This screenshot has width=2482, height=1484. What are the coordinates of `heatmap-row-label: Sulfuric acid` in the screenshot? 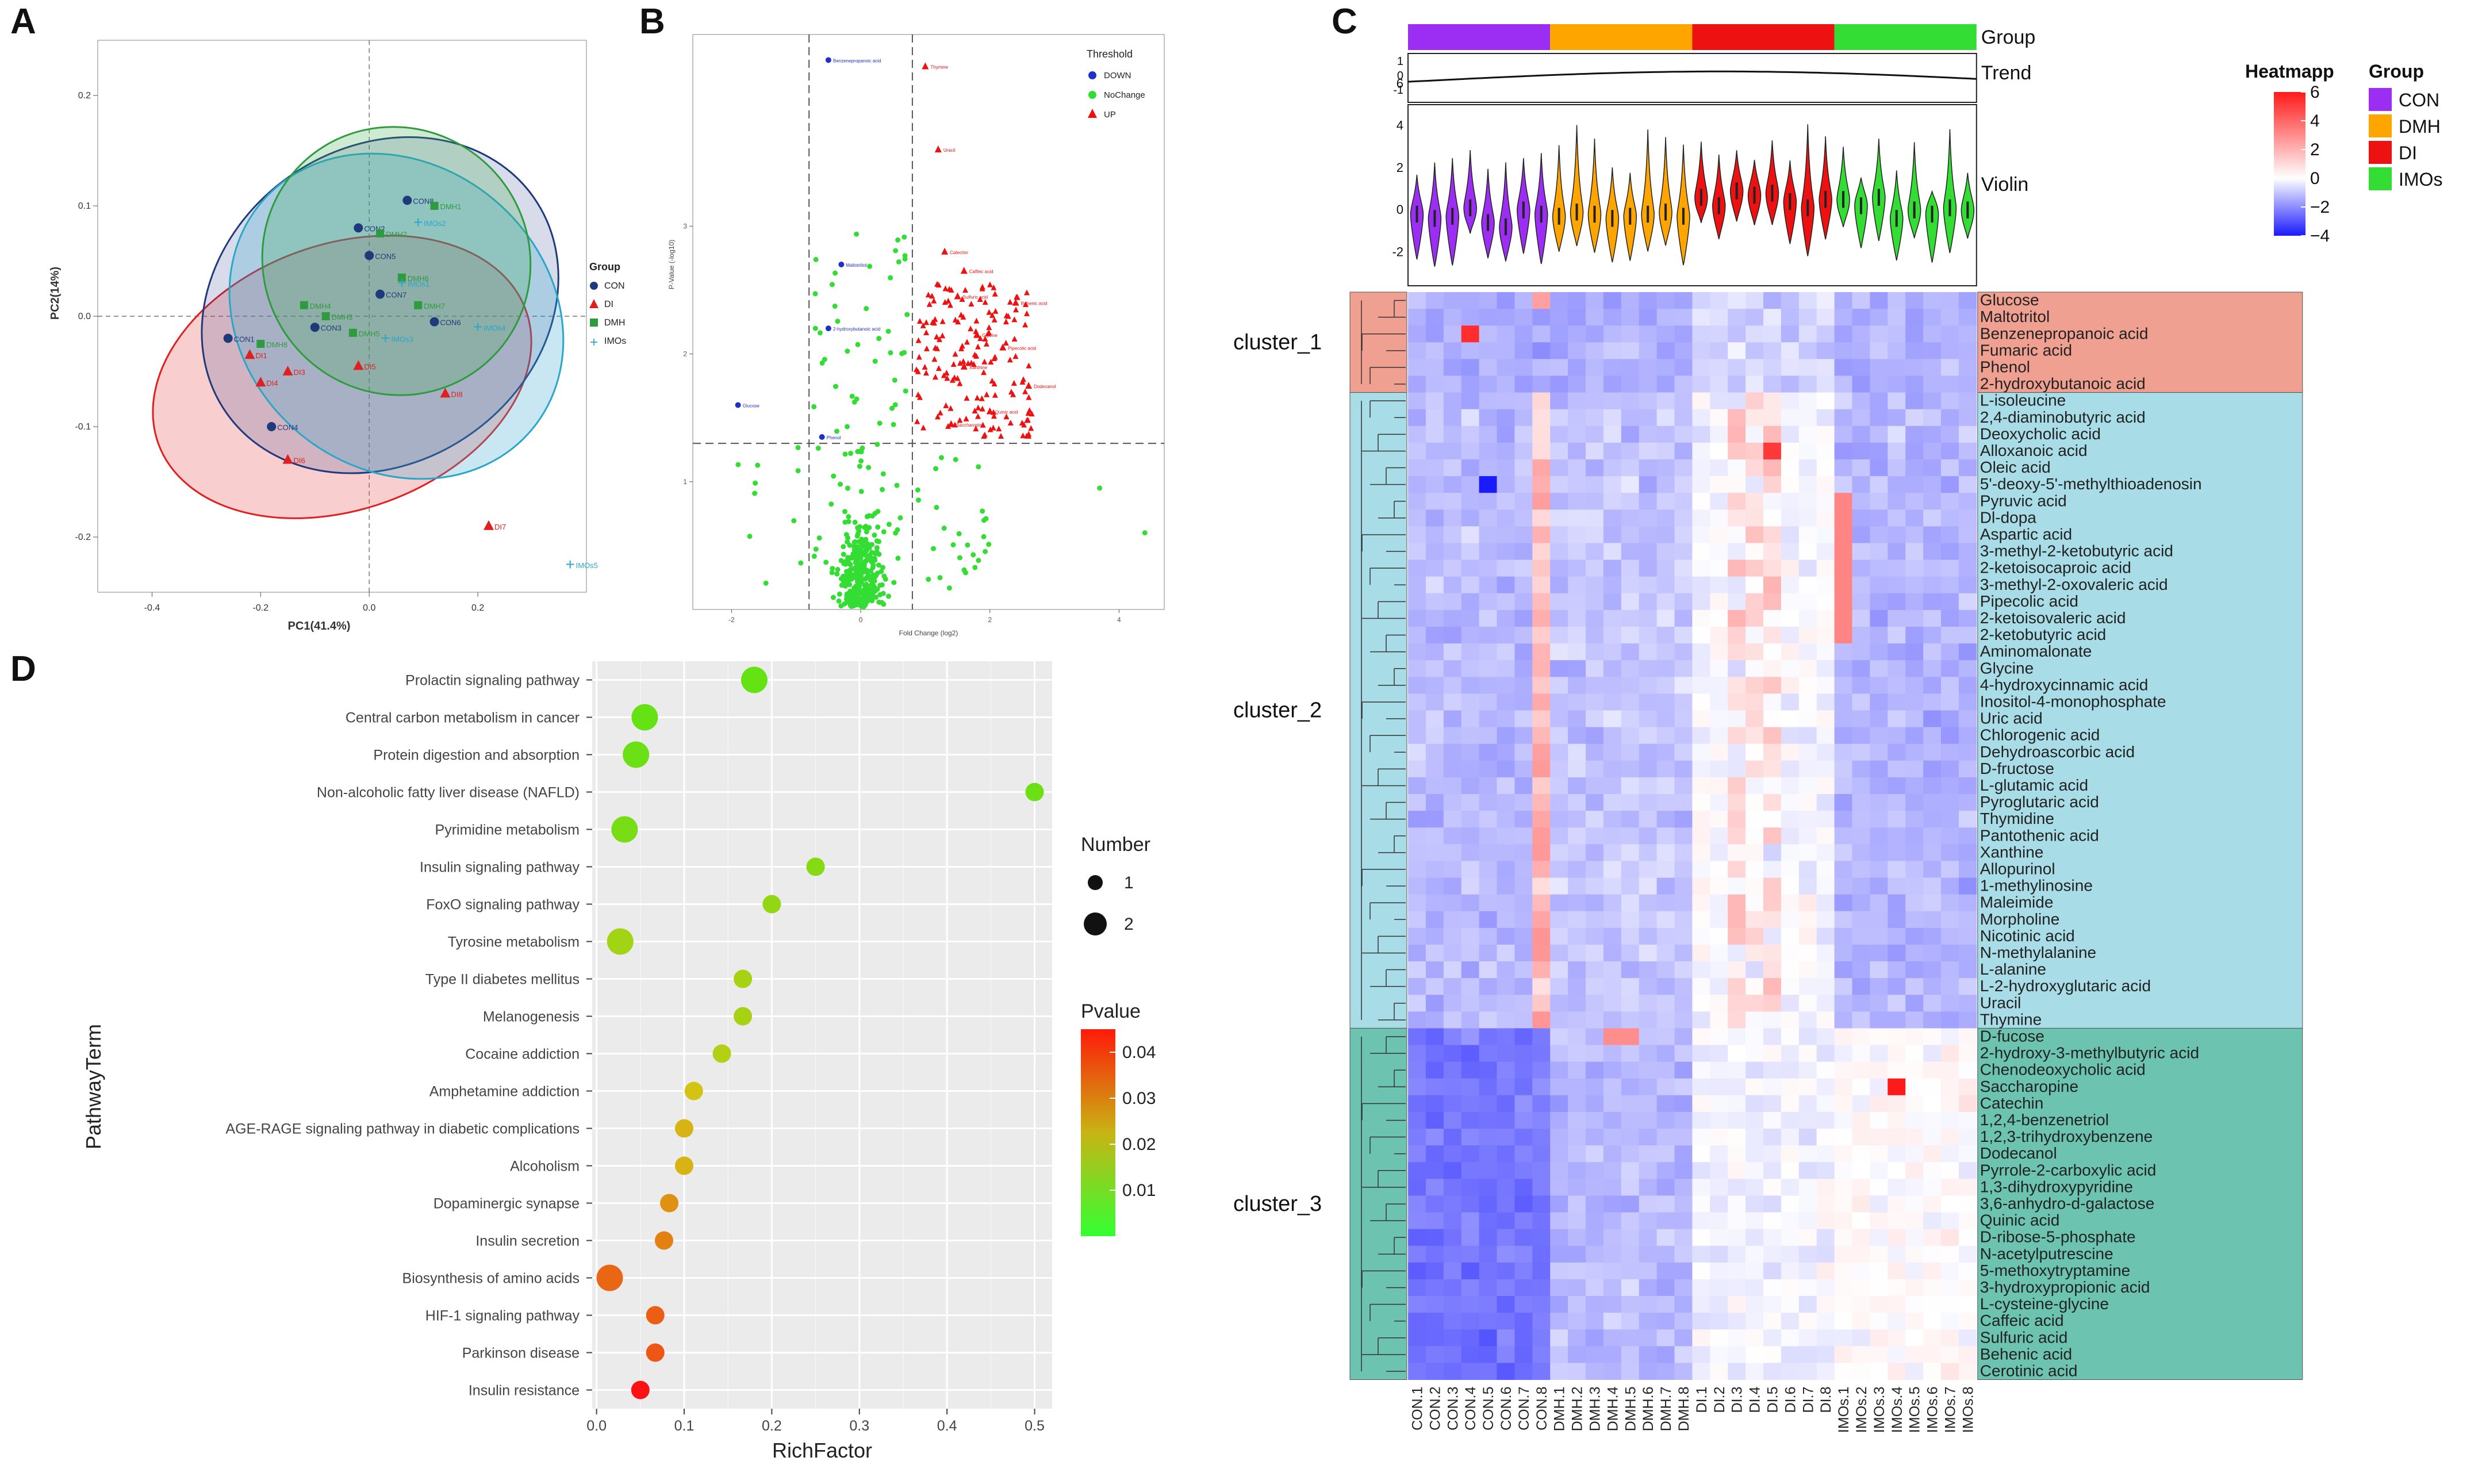 It's located at (2024, 1337).